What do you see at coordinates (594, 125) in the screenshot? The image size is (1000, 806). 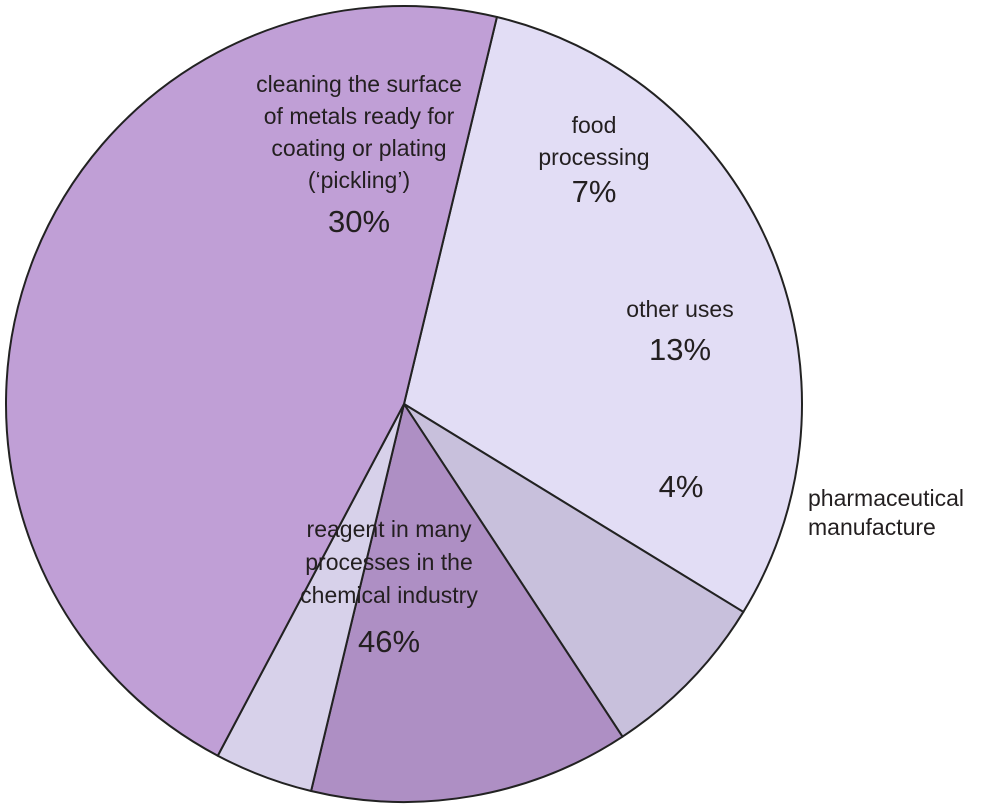 I see `slice-label-2: food` at bounding box center [594, 125].